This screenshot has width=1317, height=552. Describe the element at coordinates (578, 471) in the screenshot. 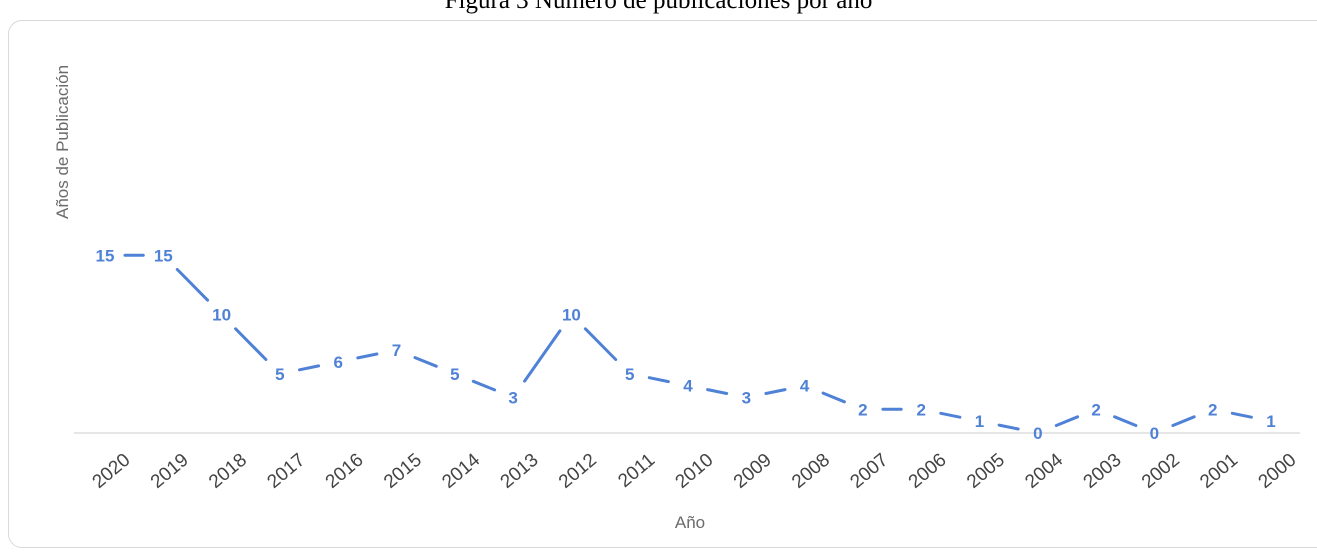

I see `x-tick-label: 2012` at that location.